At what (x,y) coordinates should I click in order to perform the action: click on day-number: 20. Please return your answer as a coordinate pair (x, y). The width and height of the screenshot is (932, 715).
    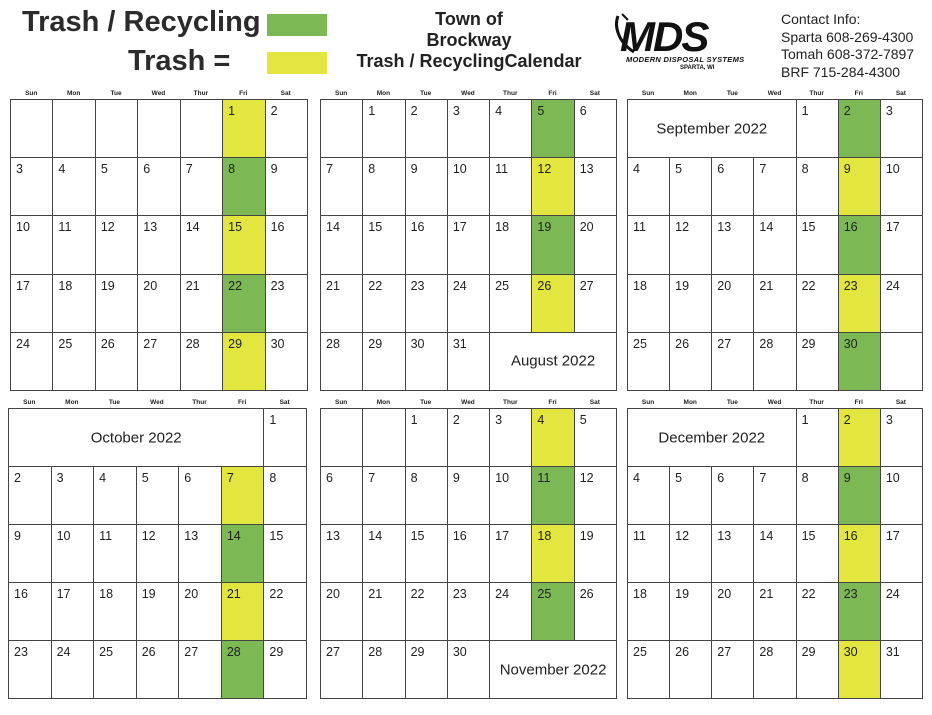
    Looking at the image, I should click on (586, 227).